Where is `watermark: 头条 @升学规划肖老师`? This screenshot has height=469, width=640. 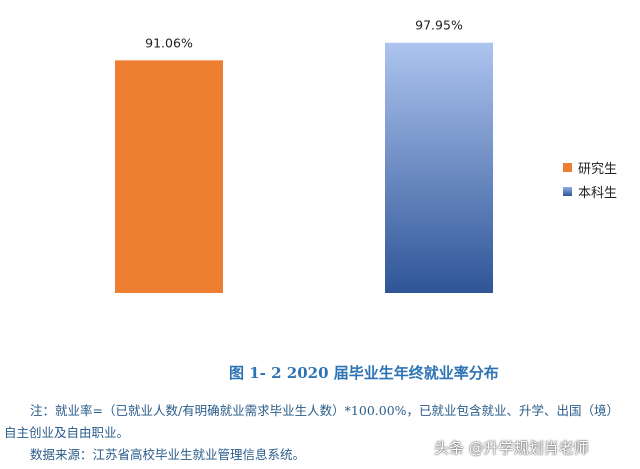
watermark: 头条 @升学规划肖老师 is located at coordinates (511, 448).